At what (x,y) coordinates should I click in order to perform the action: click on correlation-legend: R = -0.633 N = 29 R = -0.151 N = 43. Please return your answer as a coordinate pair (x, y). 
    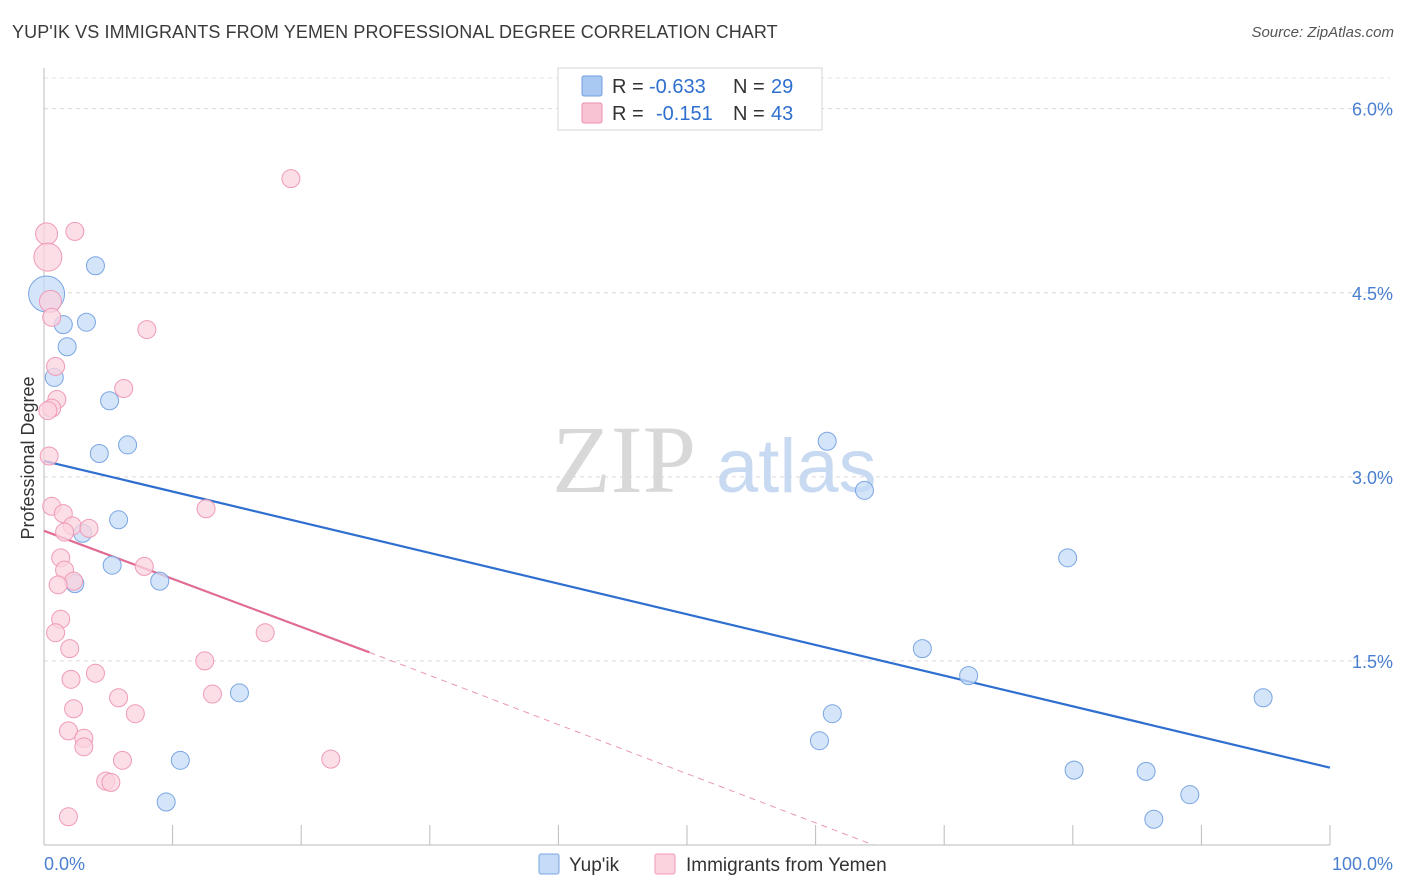
    Looking at the image, I should click on (690, 99).